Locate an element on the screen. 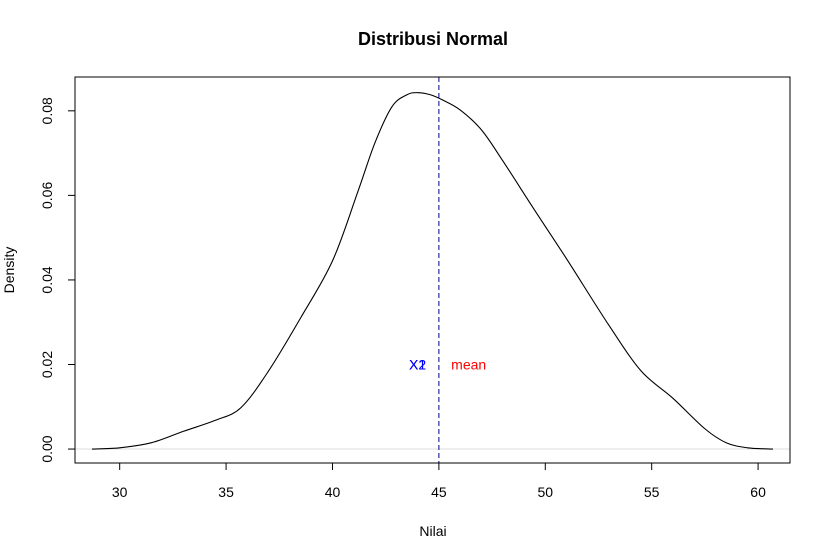 This screenshot has height=557, width=825. y-tick-label-1: 0.02 is located at coordinates (47, 364).